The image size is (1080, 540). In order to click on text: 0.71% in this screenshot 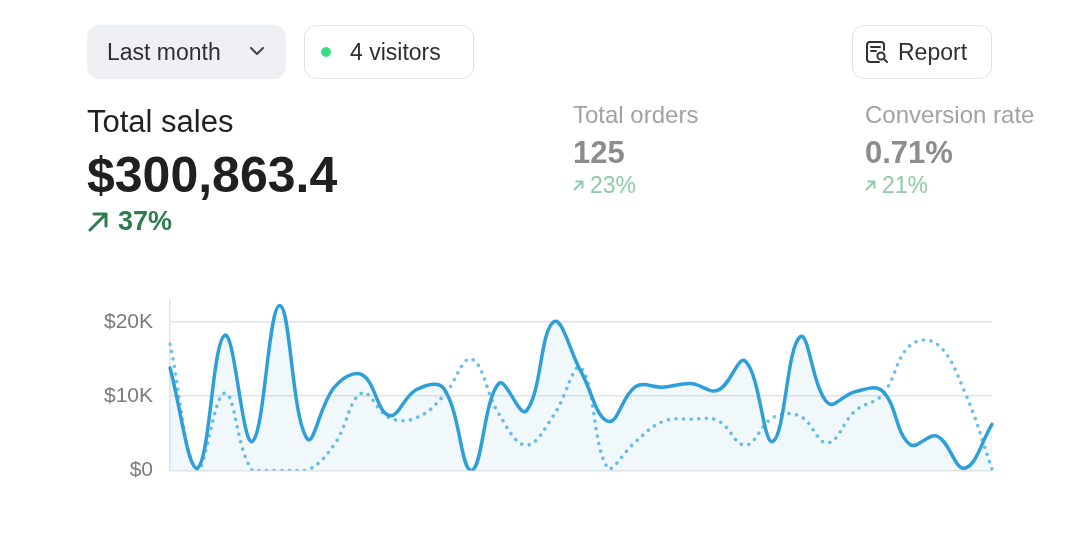, I will do `click(909, 152)`.